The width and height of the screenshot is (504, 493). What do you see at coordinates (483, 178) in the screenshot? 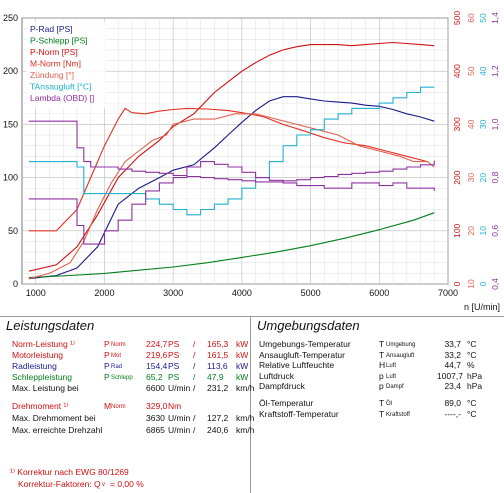
I see `y-tick-label-temp: 20` at bounding box center [483, 178].